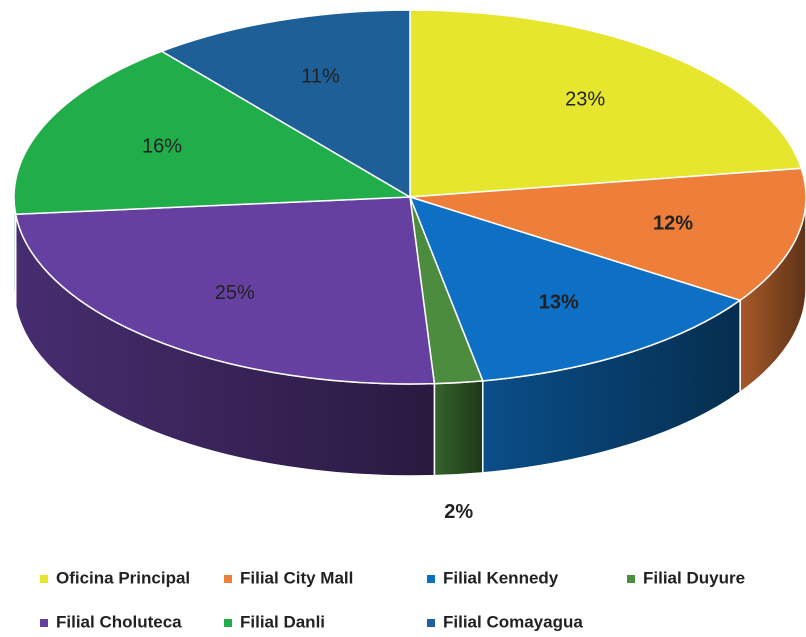  I want to click on data-label: 23%, so click(585, 100).